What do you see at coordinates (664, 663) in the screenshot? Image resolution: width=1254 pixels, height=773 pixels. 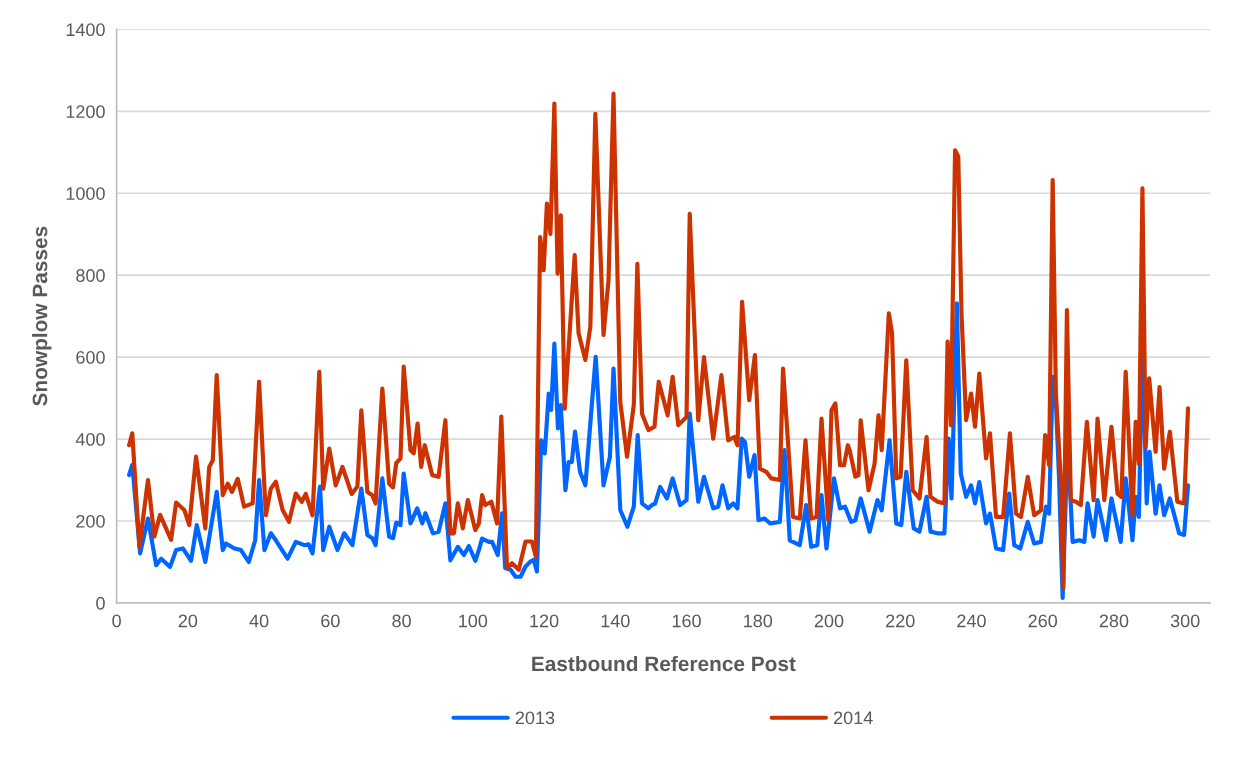 I see `x-axis-title: Eastbound Reference Post` at bounding box center [664, 663].